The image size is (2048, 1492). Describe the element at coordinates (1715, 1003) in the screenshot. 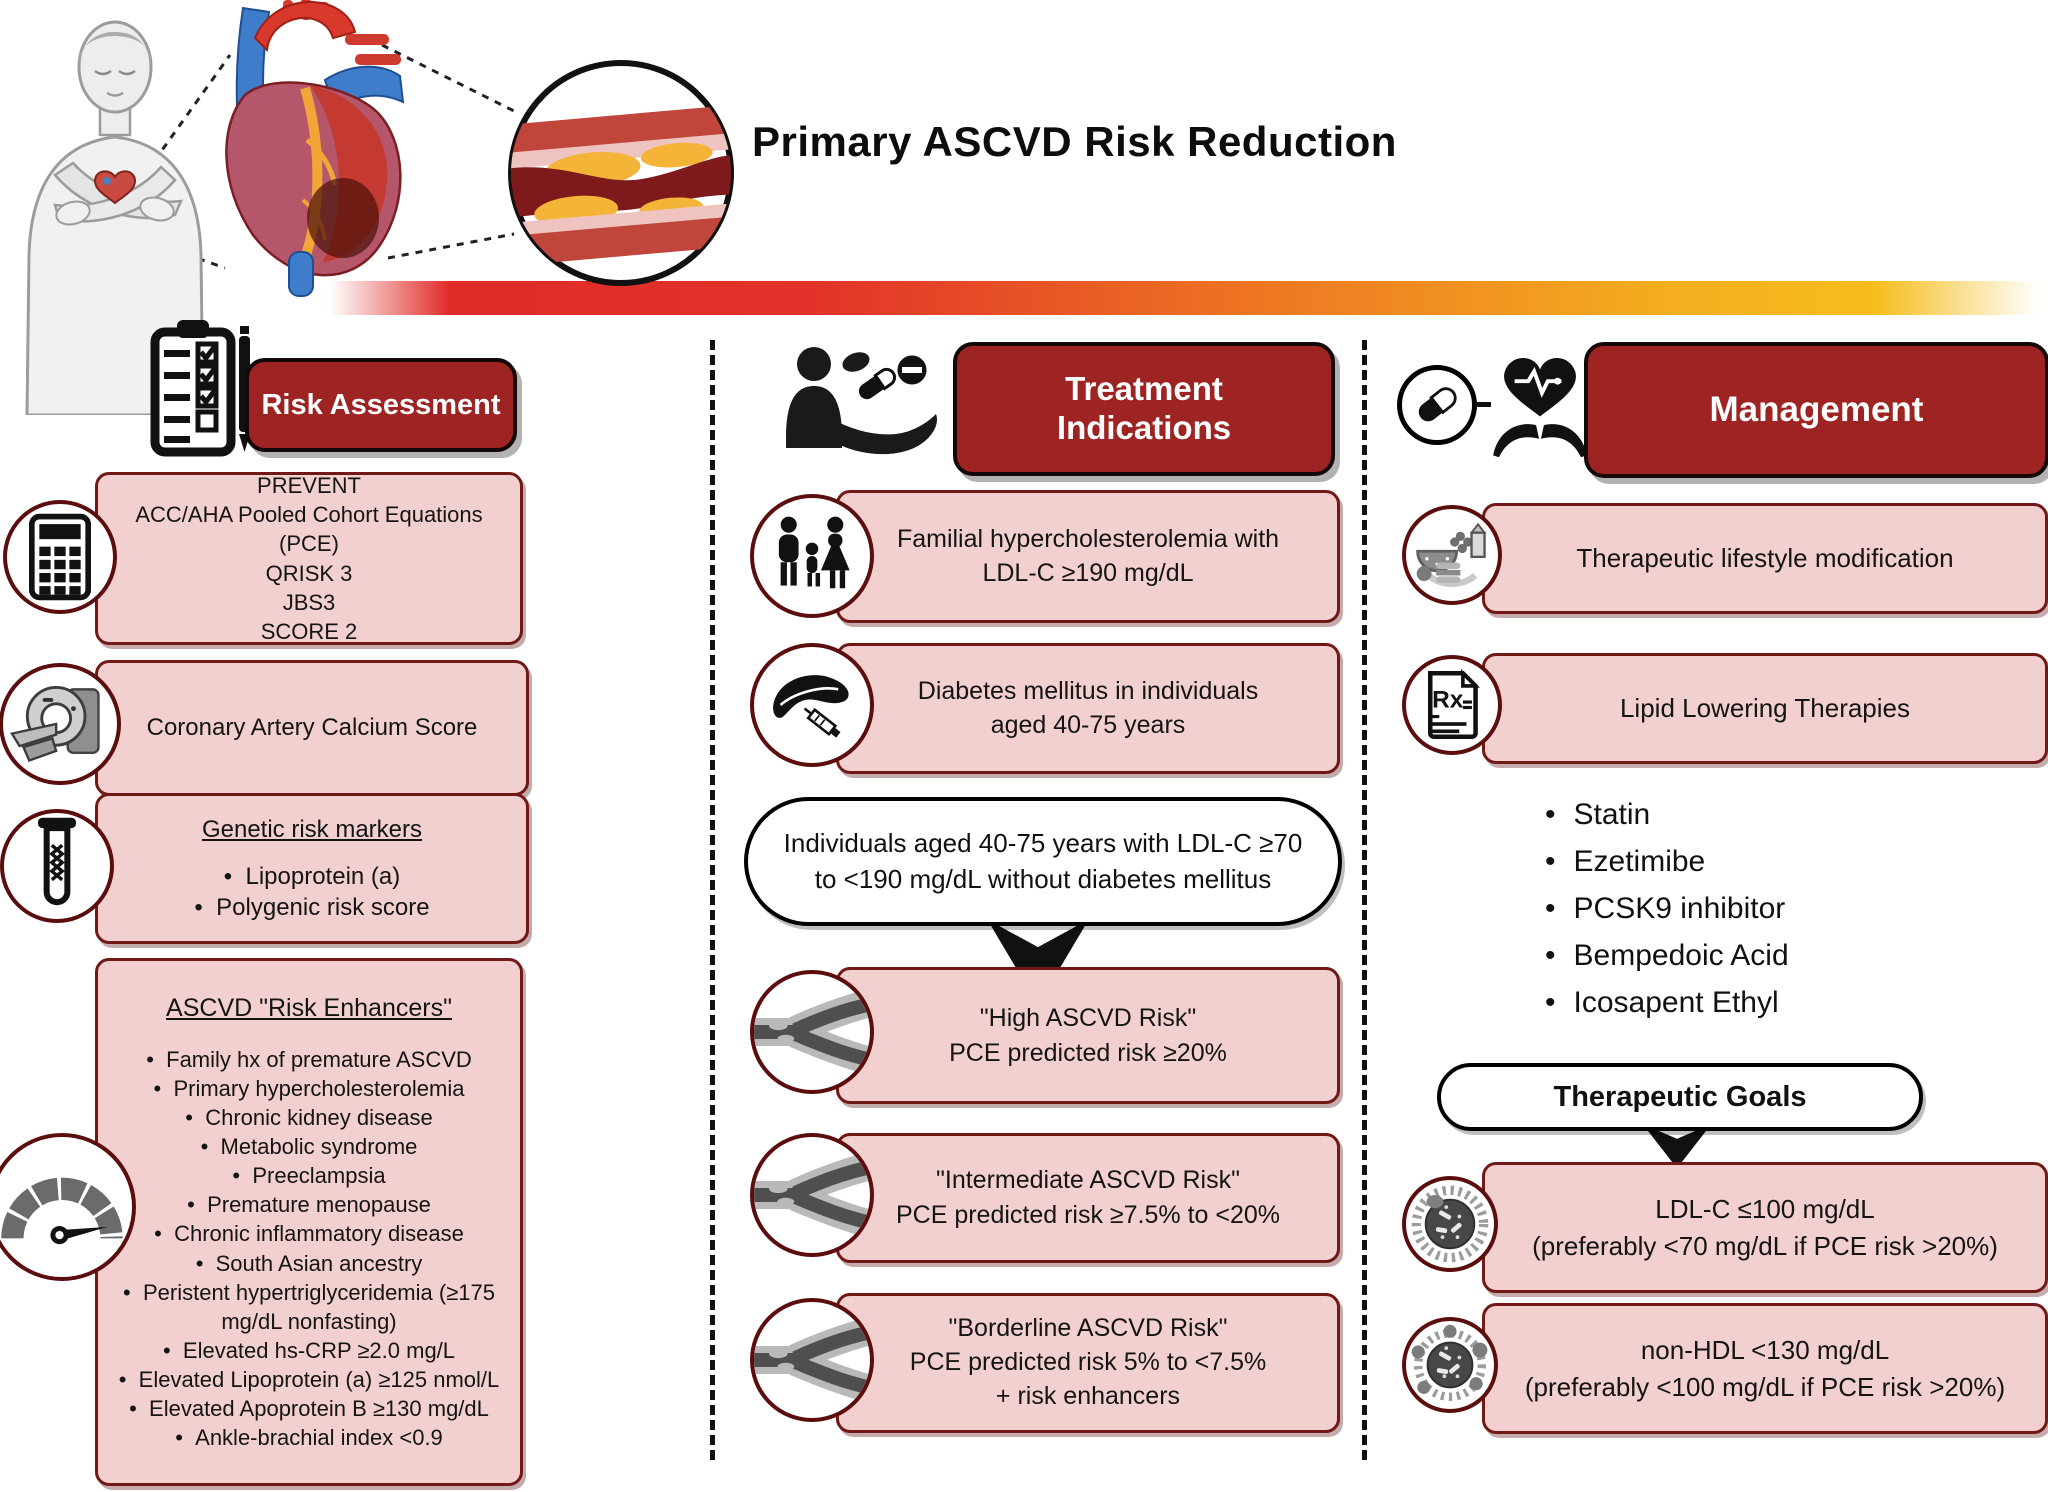

I see `medication-item: Icosapent Ethyl` at that location.